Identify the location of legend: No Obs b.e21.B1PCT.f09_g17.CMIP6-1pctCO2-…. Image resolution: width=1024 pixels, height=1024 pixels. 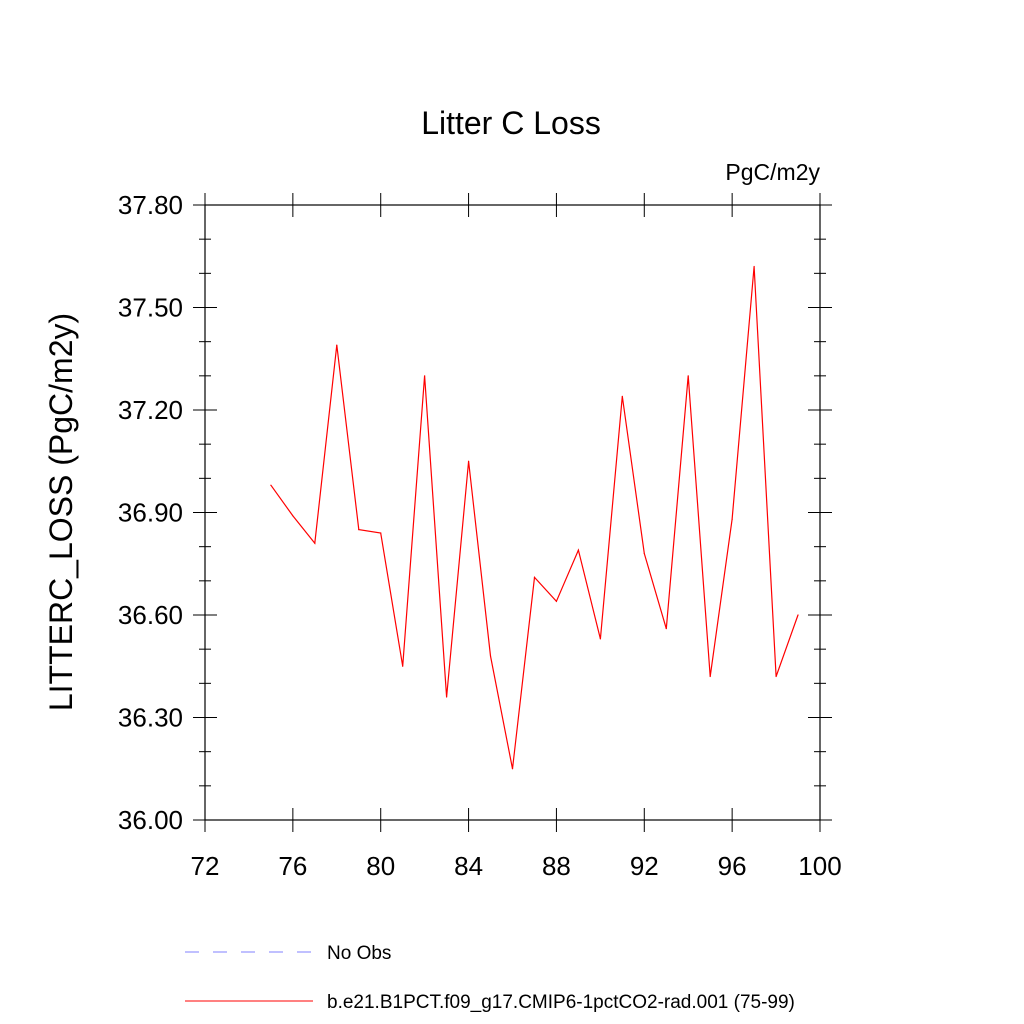
(490, 978).